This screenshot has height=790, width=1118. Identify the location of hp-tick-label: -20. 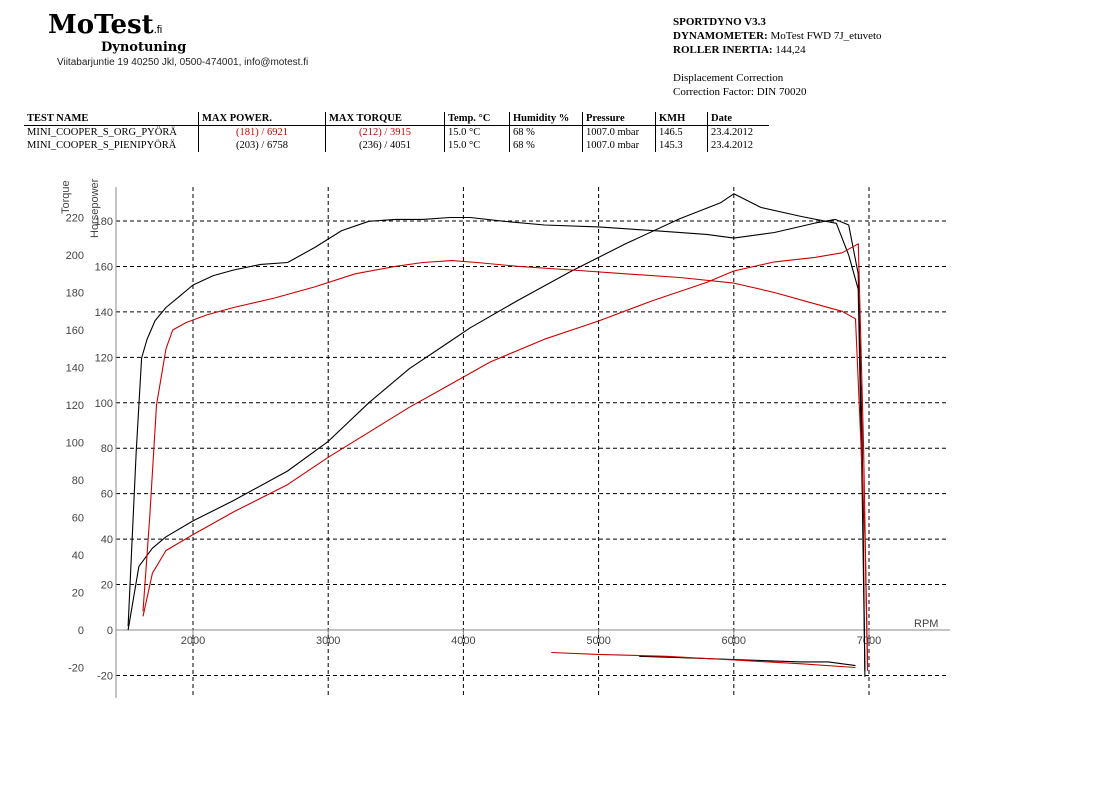
(105, 676).